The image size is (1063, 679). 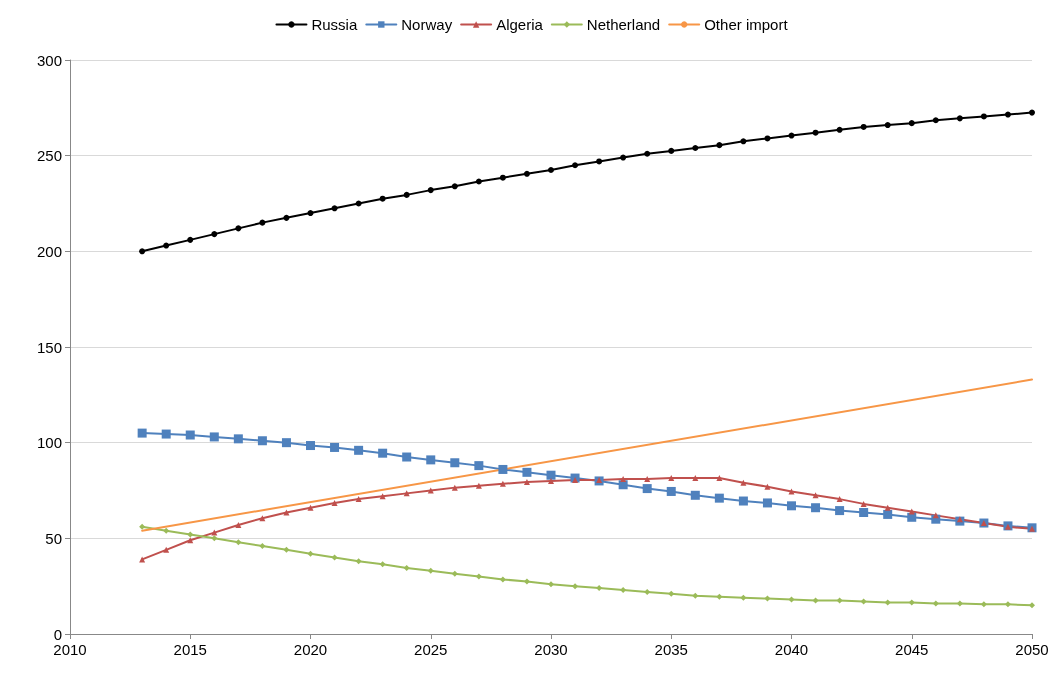 I want to click on x-tick-label: 2025, so click(x=431, y=649).